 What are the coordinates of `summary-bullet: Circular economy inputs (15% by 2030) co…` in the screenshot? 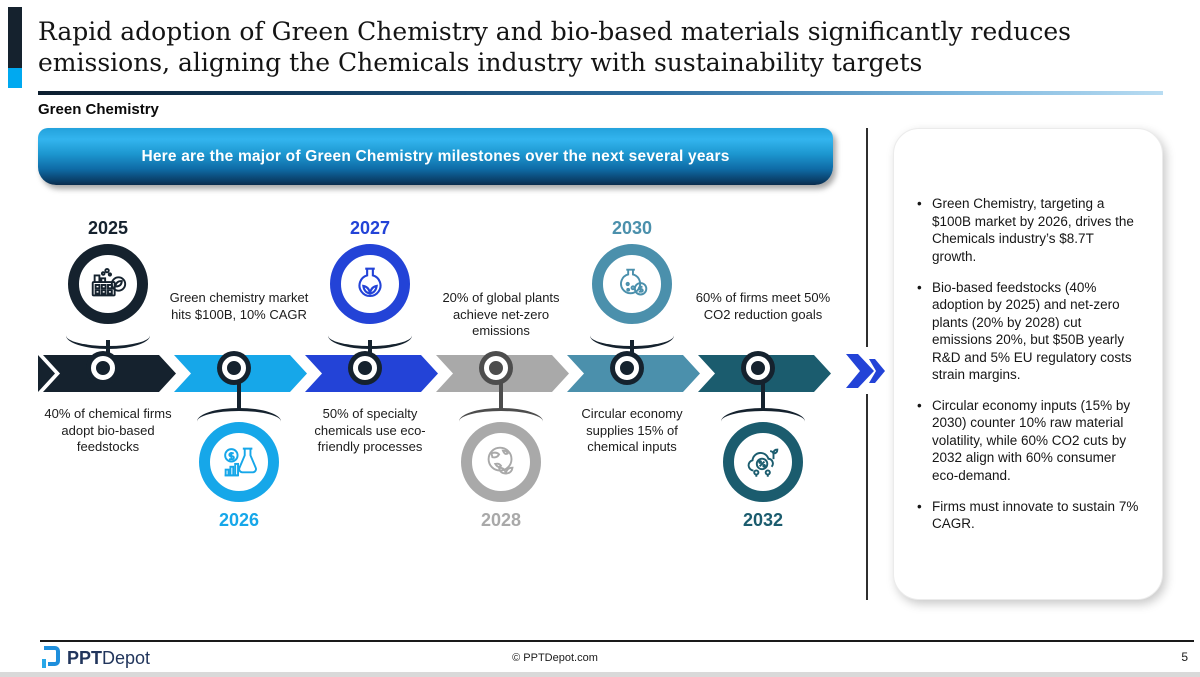 It's located at (1028, 441).